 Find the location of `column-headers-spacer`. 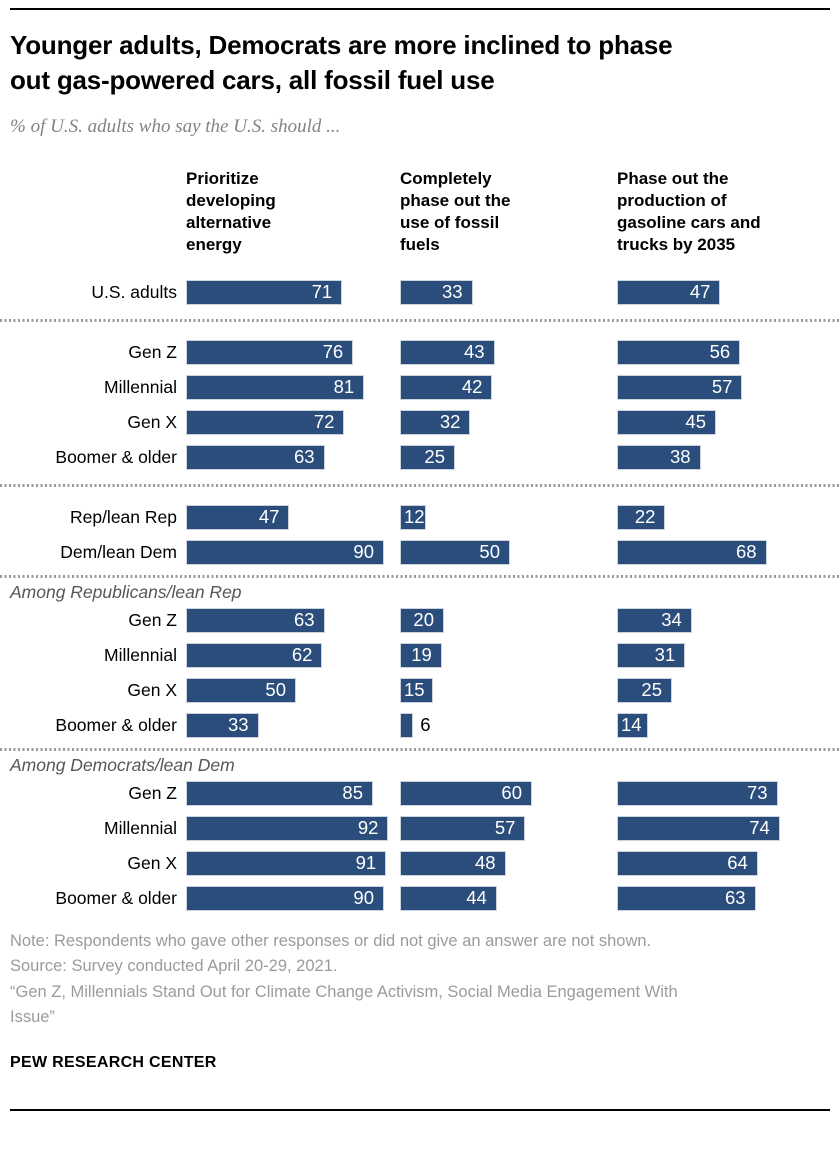

column-headers-spacer is located at coordinates (98, 212).